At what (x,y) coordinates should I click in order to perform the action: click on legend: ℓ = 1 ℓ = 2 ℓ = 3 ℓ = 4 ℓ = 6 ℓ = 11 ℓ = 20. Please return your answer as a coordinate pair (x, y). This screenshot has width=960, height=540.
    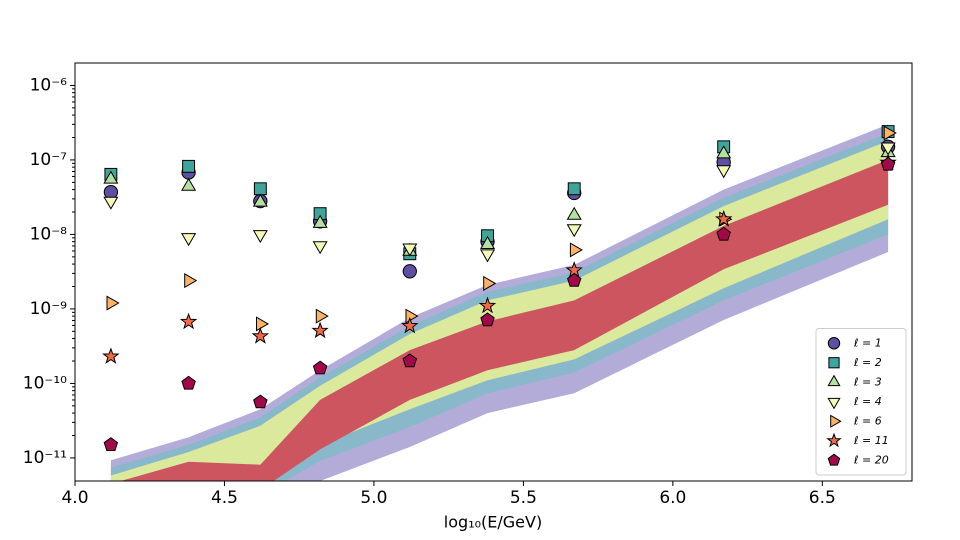
    Looking at the image, I should click on (861, 402).